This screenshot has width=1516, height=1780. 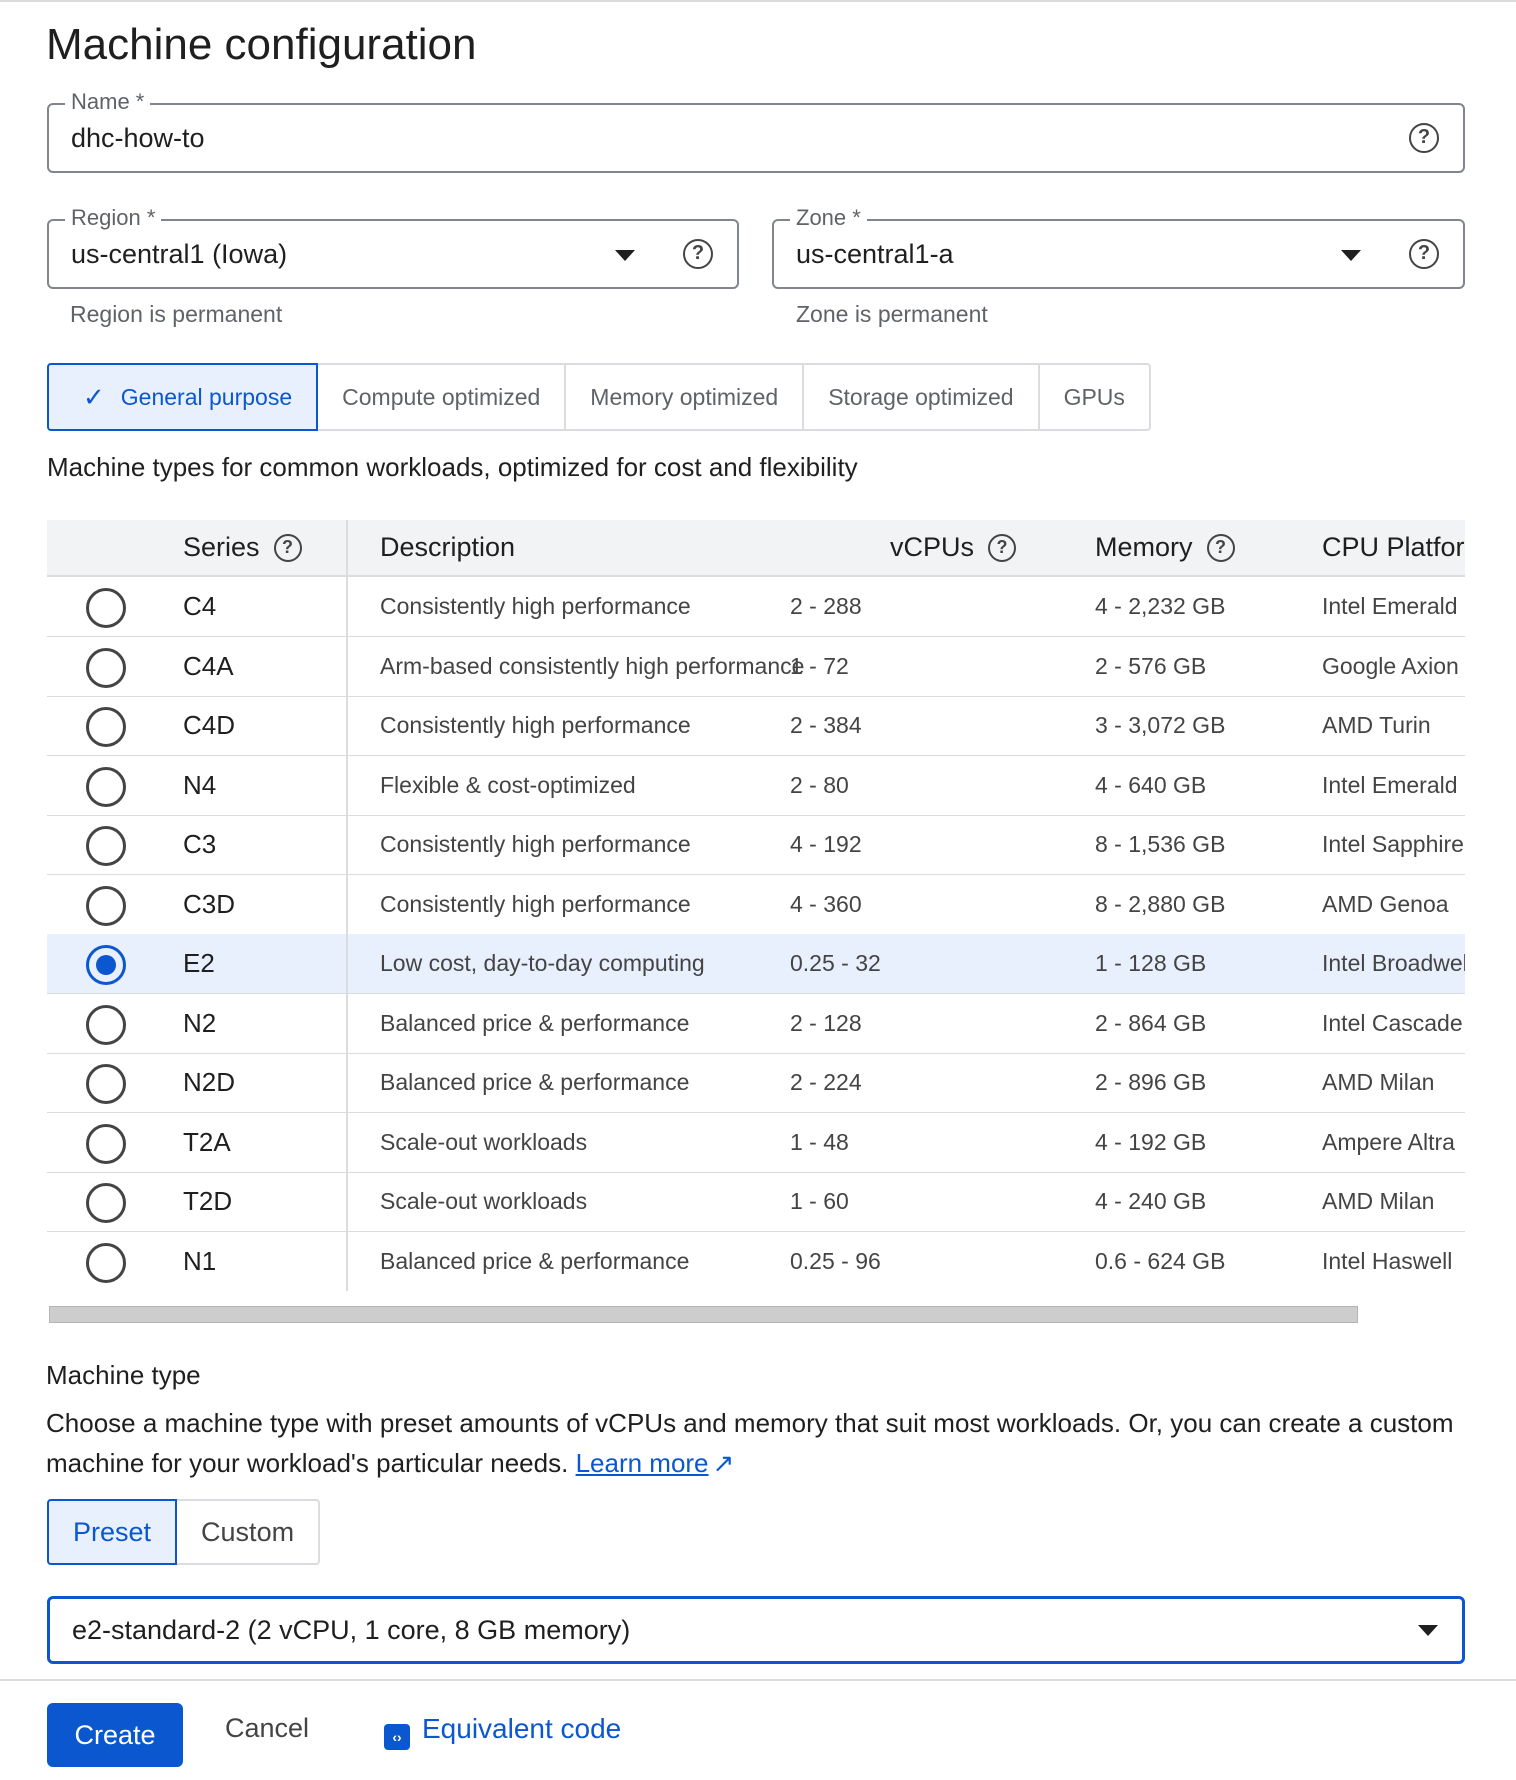 What do you see at coordinates (221, 547) in the screenshot?
I see `header-label: Series` at bounding box center [221, 547].